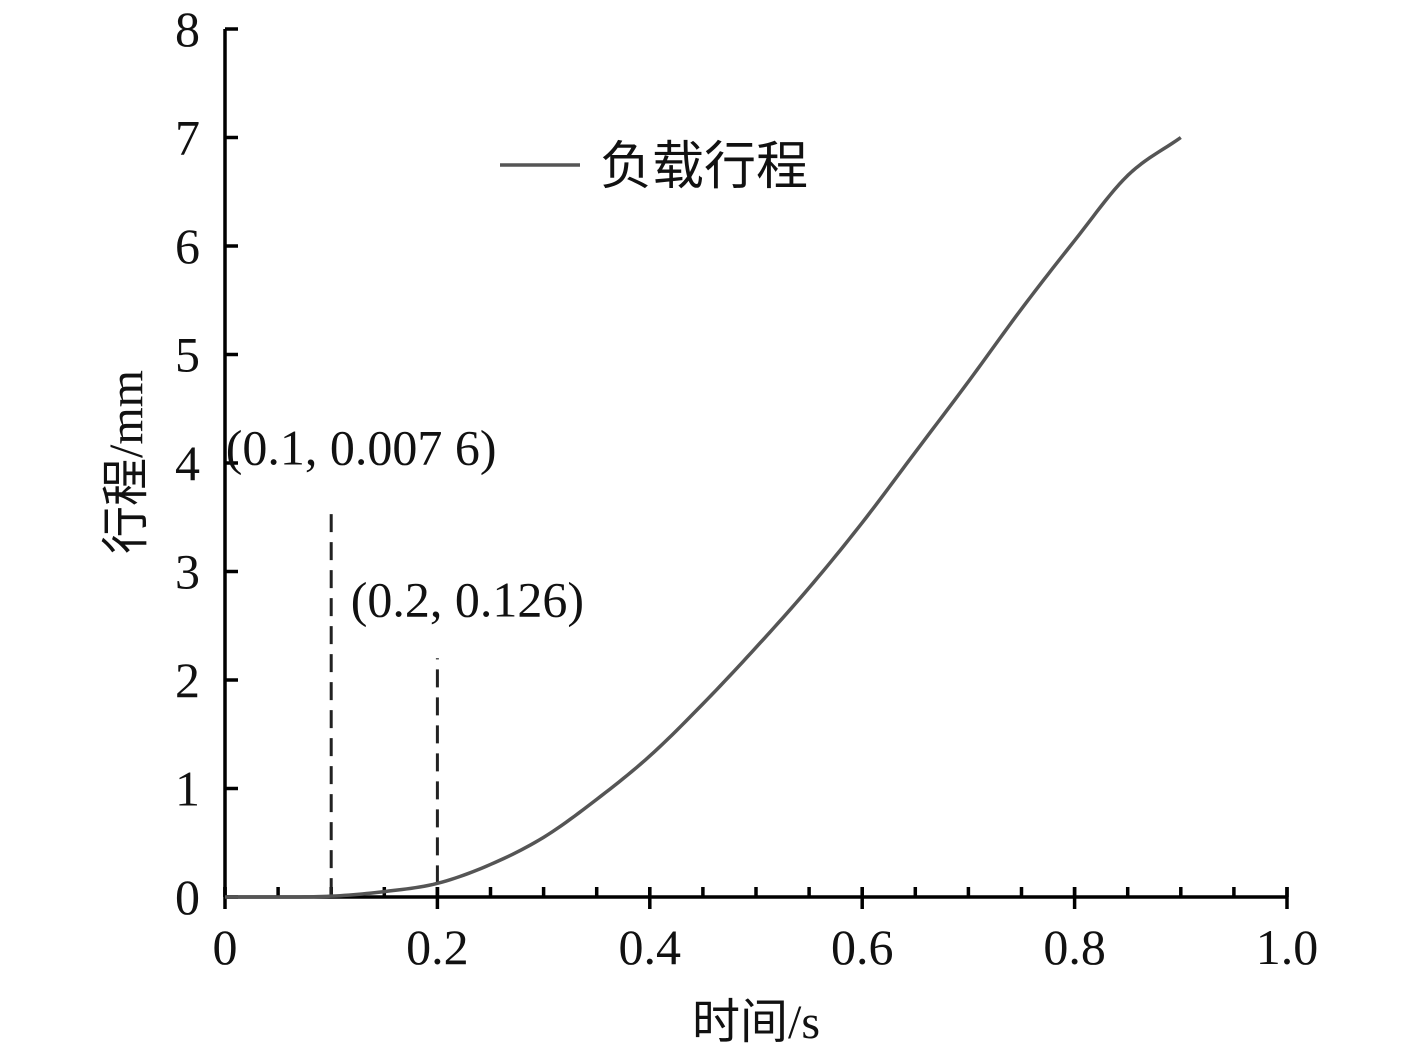  What do you see at coordinates (187, 246) in the screenshot?
I see `y-tick-label: 6` at bounding box center [187, 246].